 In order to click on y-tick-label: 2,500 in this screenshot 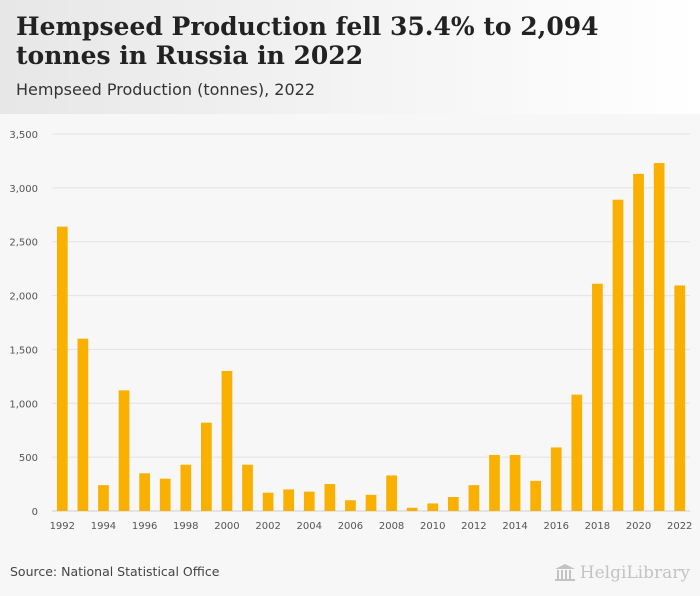, I will do `click(23, 243)`.